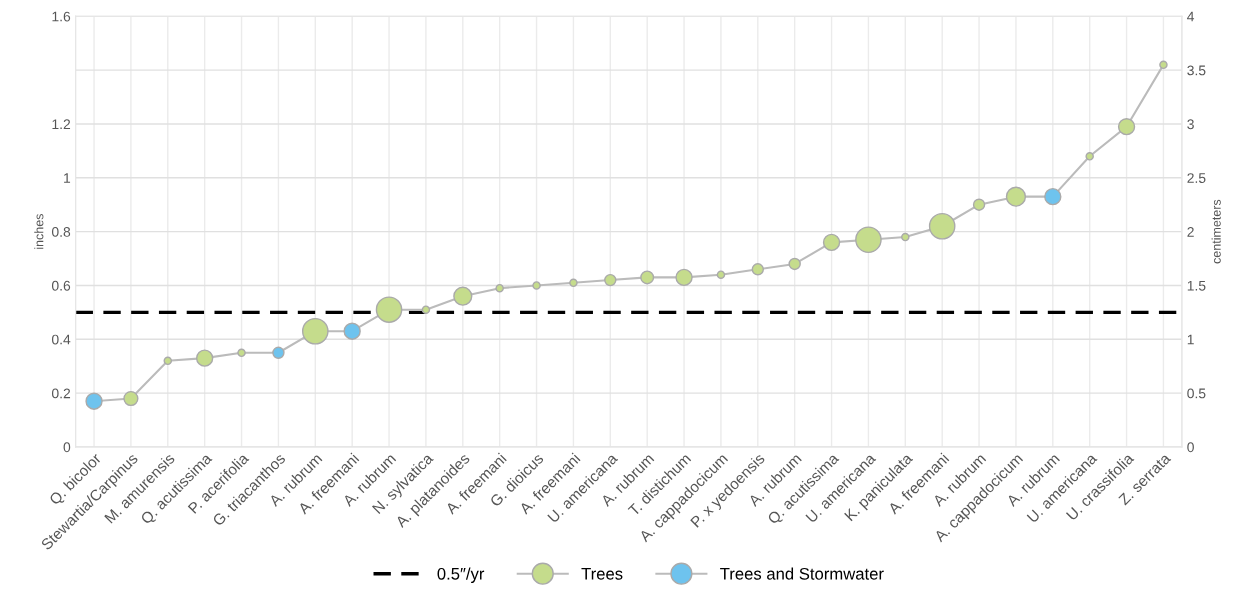 The image size is (1260, 604). What do you see at coordinates (61, 393) in the screenshot?
I see `y-tick-label: 0.2` at bounding box center [61, 393].